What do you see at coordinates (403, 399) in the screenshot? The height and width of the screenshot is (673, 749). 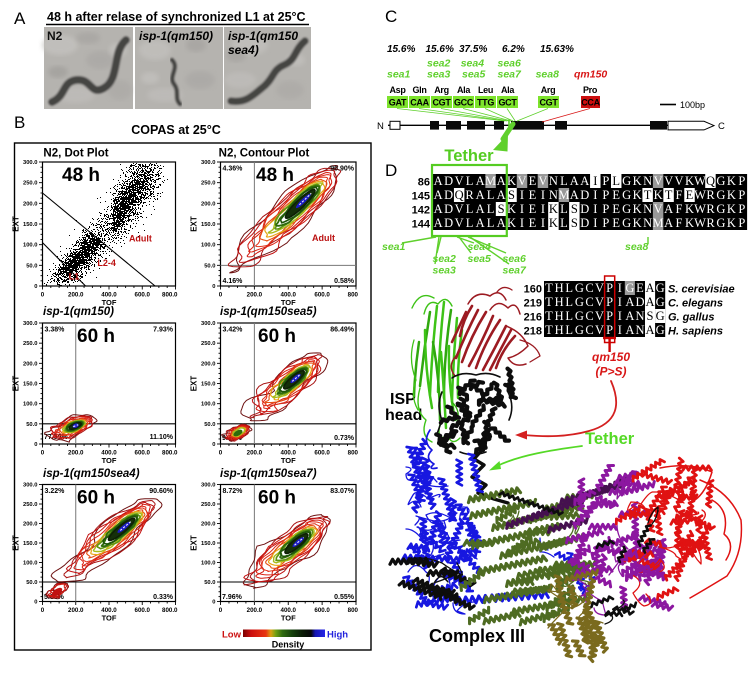 I see `svg-text: ISP` at bounding box center [403, 399].